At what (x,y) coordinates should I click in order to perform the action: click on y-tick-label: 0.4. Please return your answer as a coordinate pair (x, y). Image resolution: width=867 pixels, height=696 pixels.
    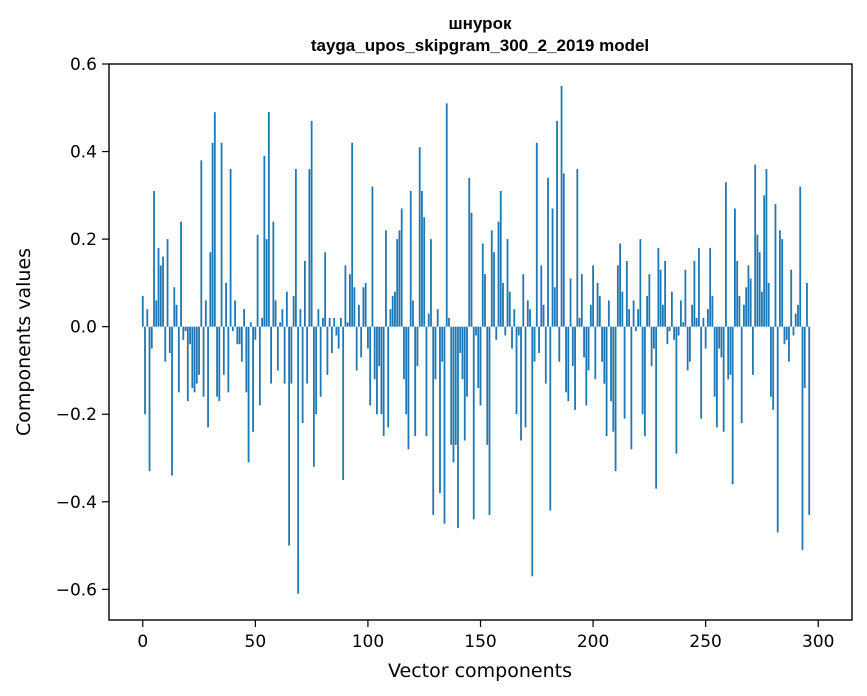
    Looking at the image, I should click on (83, 153).